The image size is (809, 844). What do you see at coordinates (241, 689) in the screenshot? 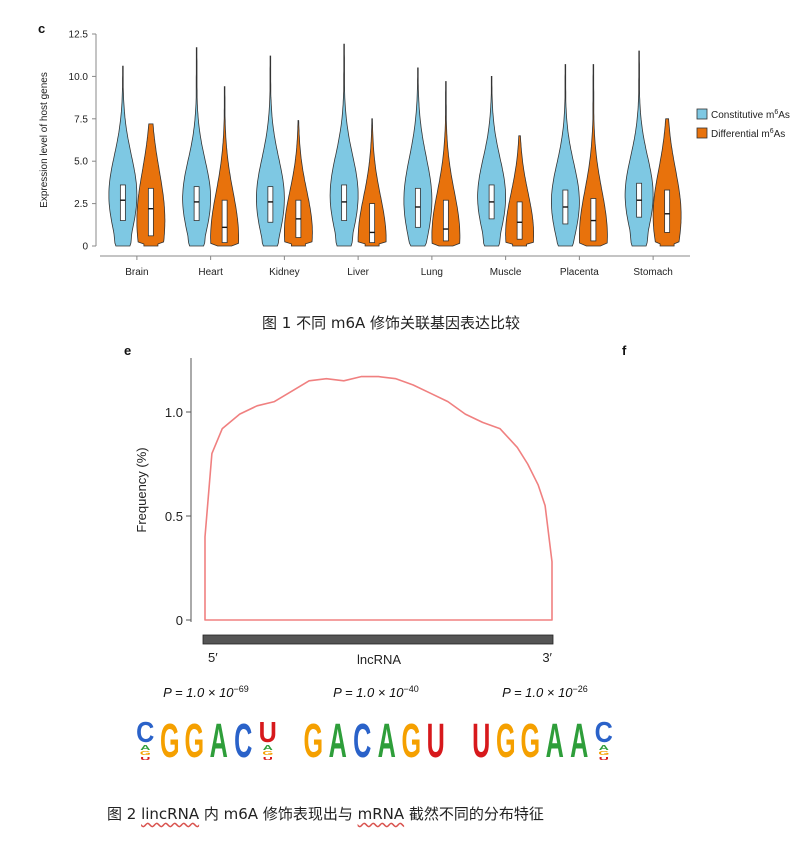
I see `pvalue-exp: −69` at bounding box center [241, 689].